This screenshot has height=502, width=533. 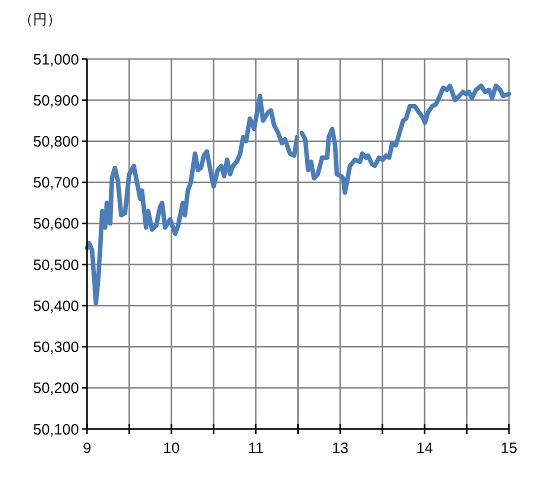 What do you see at coordinates (87, 448) in the screenshot?
I see `x-tick-label: 9` at bounding box center [87, 448].